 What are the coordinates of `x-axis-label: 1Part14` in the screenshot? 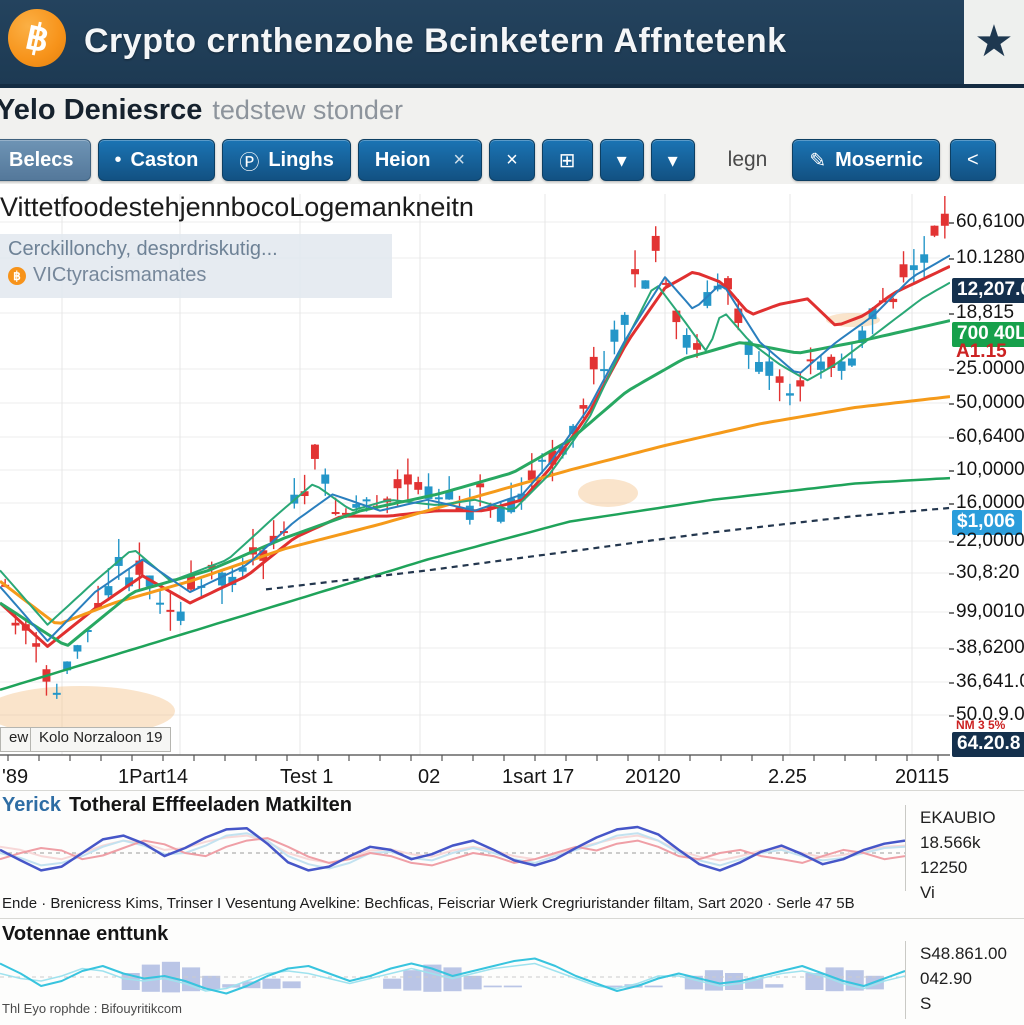 It's located at (153, 777).